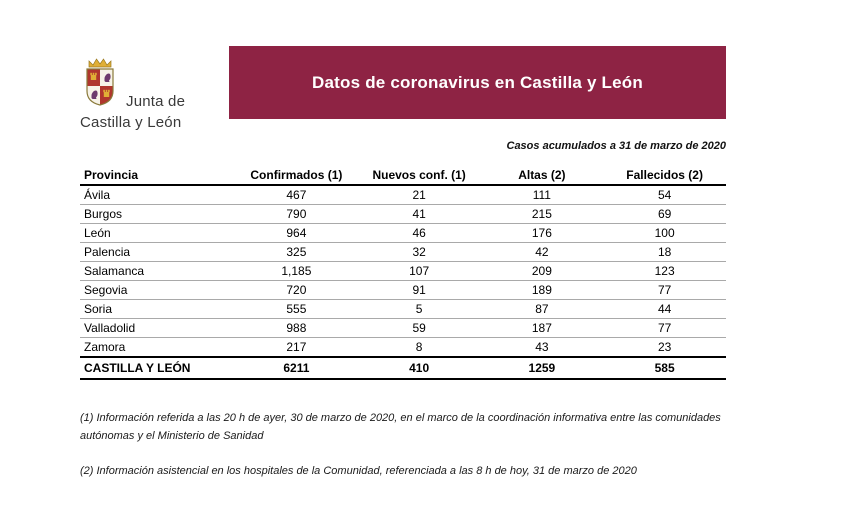 This screenshot has height=523, width=854. Describe the element at coordinates (664, 214) in the screenshot. I see `cell-fallecidos: 69` at that location.